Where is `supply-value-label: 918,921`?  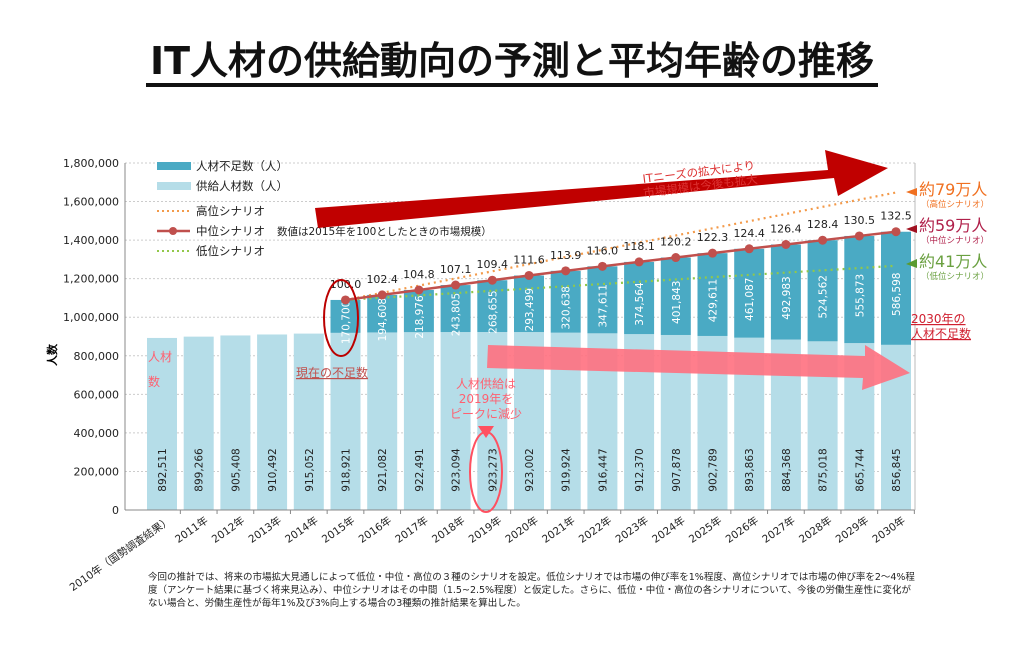 supply-value-label: 918,921 is located at coordinates (347, 469).